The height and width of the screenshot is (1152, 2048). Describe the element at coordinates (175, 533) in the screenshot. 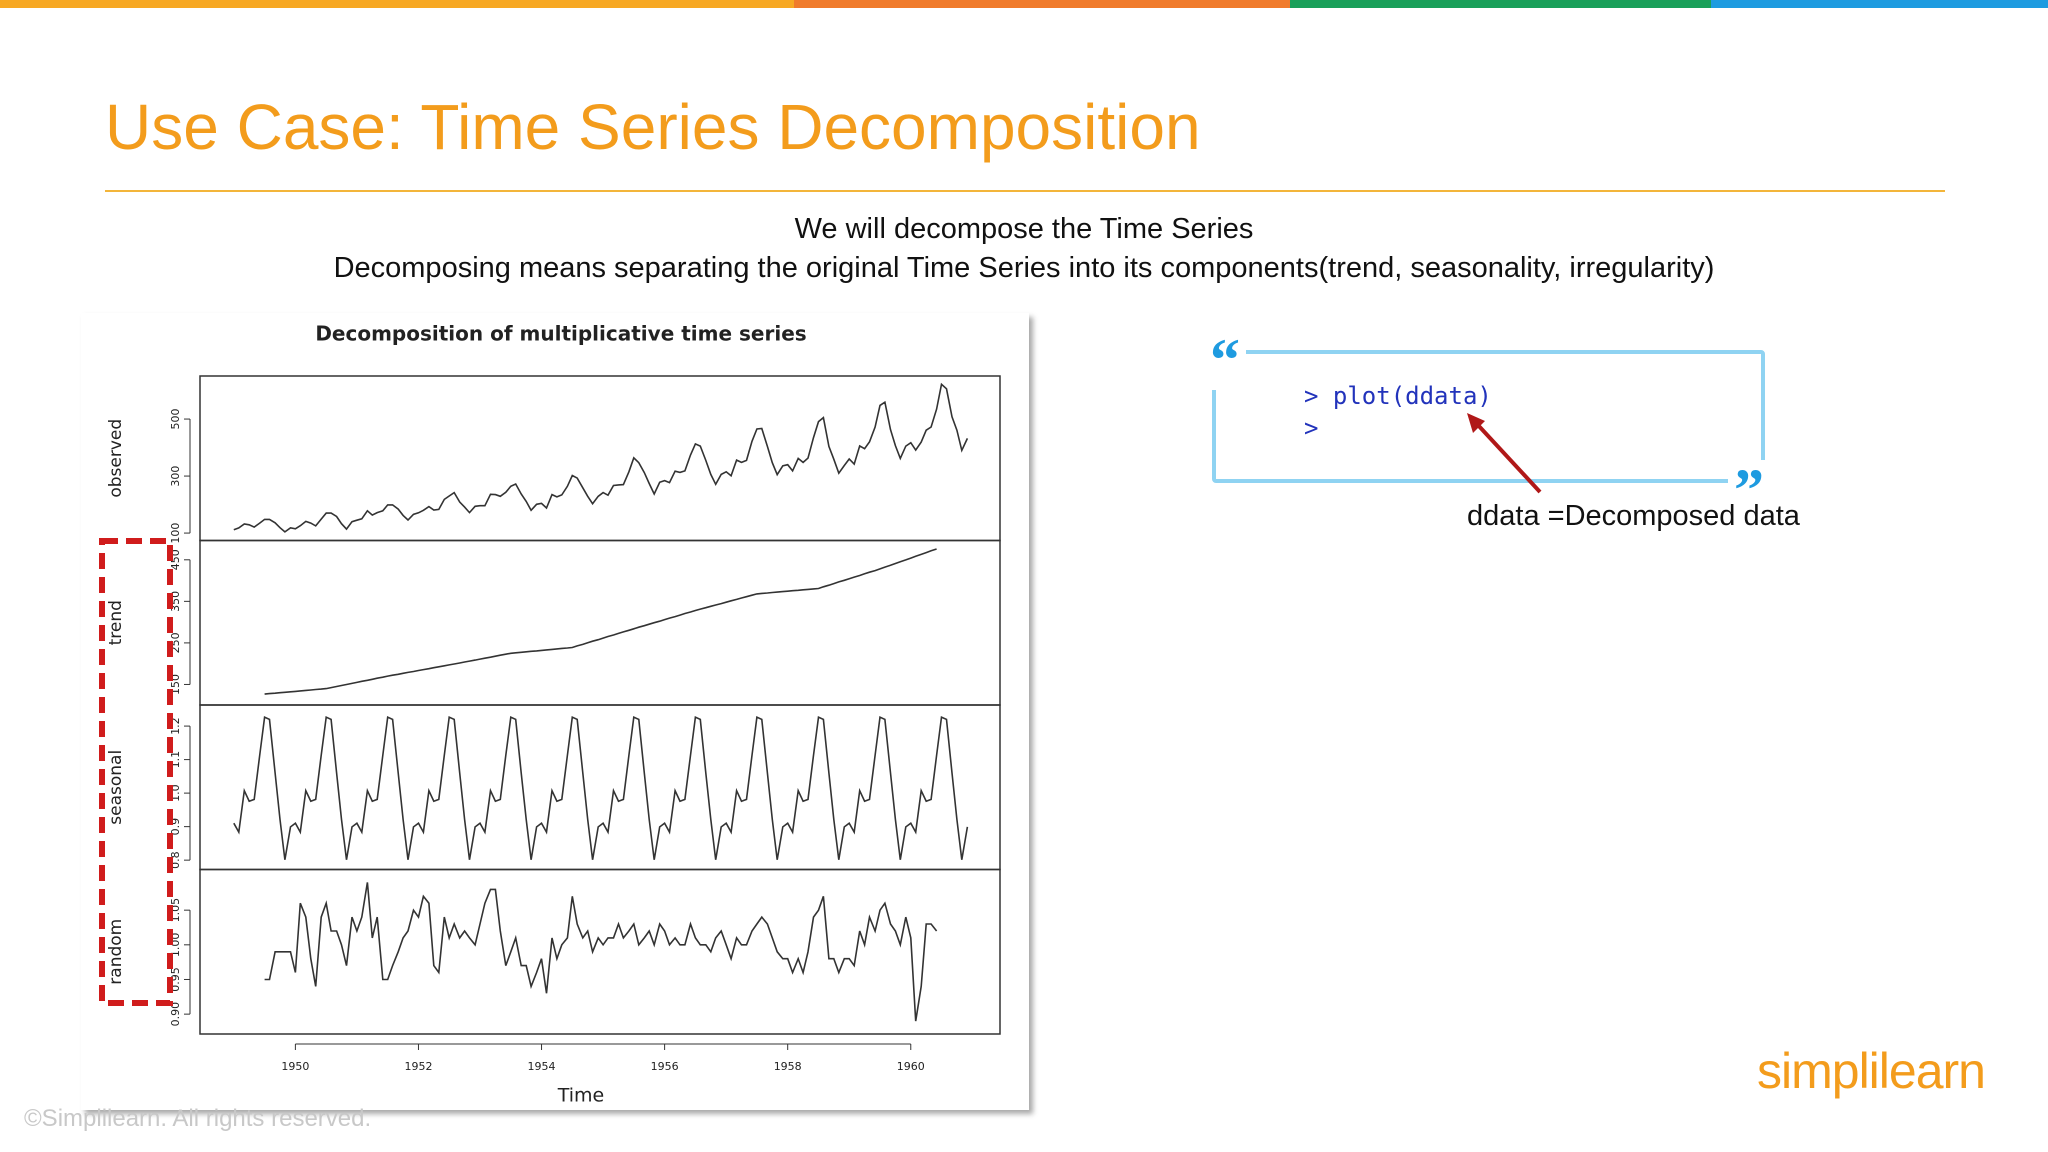

I see `y-tick-label: 100` at that location.